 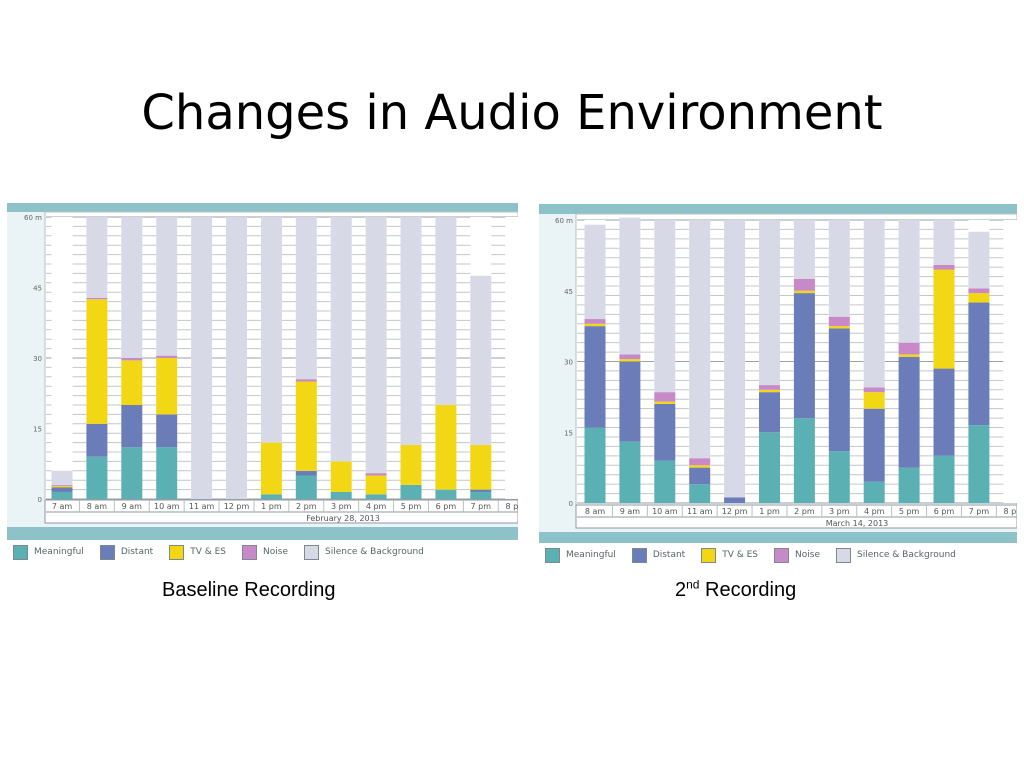 I want to click on y-tick-label: 0, so click(x=571, y=504).